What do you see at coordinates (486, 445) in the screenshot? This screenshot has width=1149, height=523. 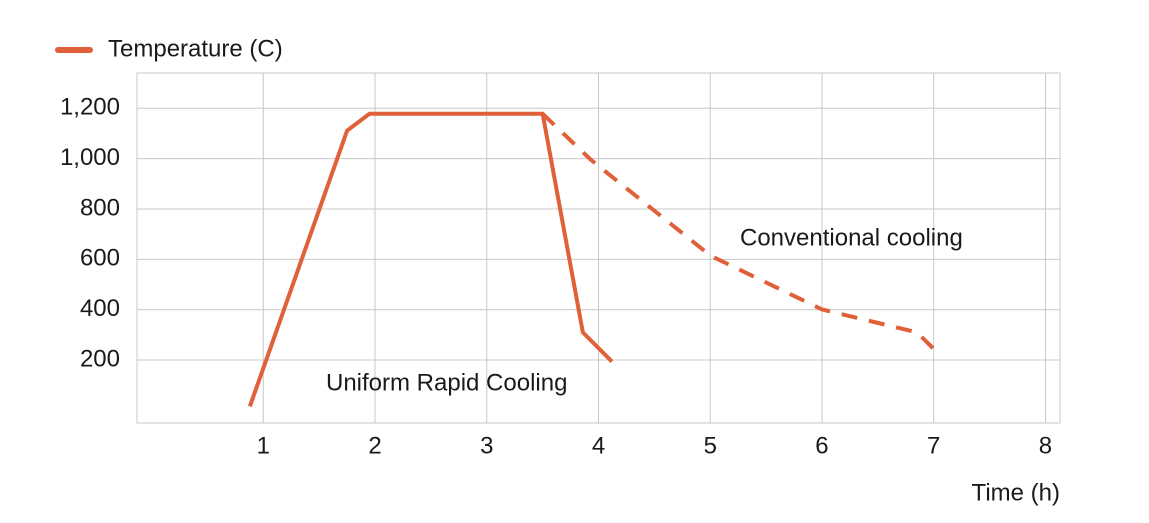 I see `x-tick-label: 3` at bounding box center [486, 445].